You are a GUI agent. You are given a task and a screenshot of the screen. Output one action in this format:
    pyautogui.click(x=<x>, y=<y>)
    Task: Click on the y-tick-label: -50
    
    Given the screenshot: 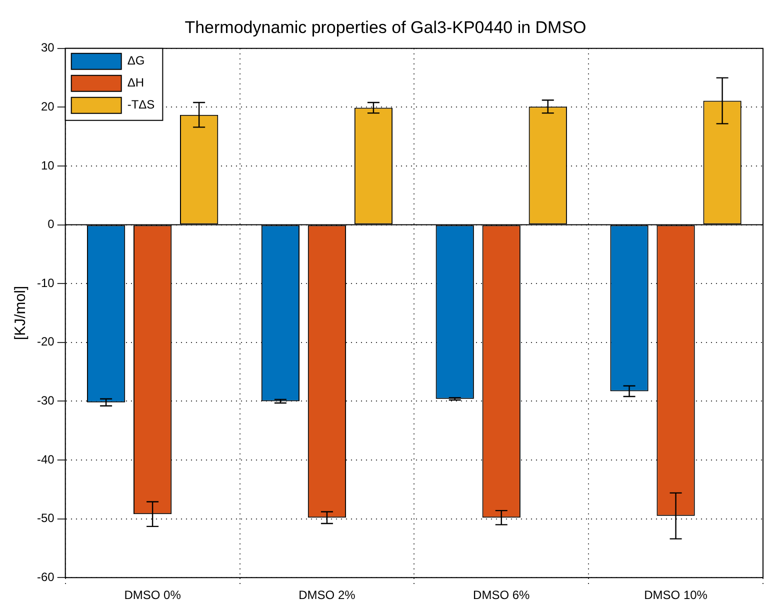 What is the action you would take?
    pyautogui.click(x=46, y=518)
    